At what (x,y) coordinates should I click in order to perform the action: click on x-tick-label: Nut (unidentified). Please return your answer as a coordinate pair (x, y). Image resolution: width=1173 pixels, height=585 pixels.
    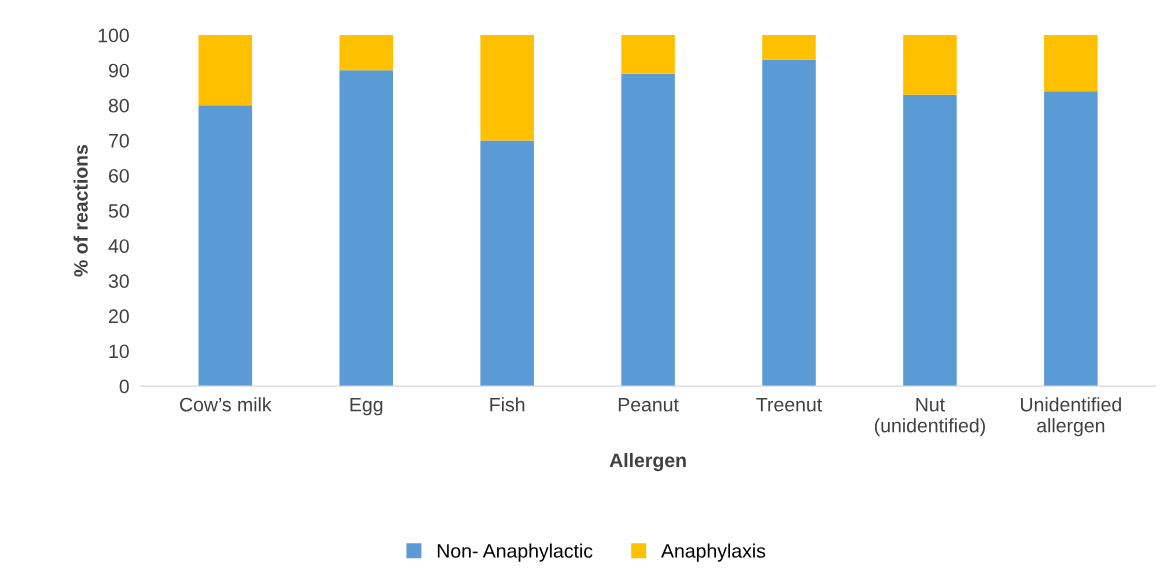
    Looking at the image, I should click on (929, 417).